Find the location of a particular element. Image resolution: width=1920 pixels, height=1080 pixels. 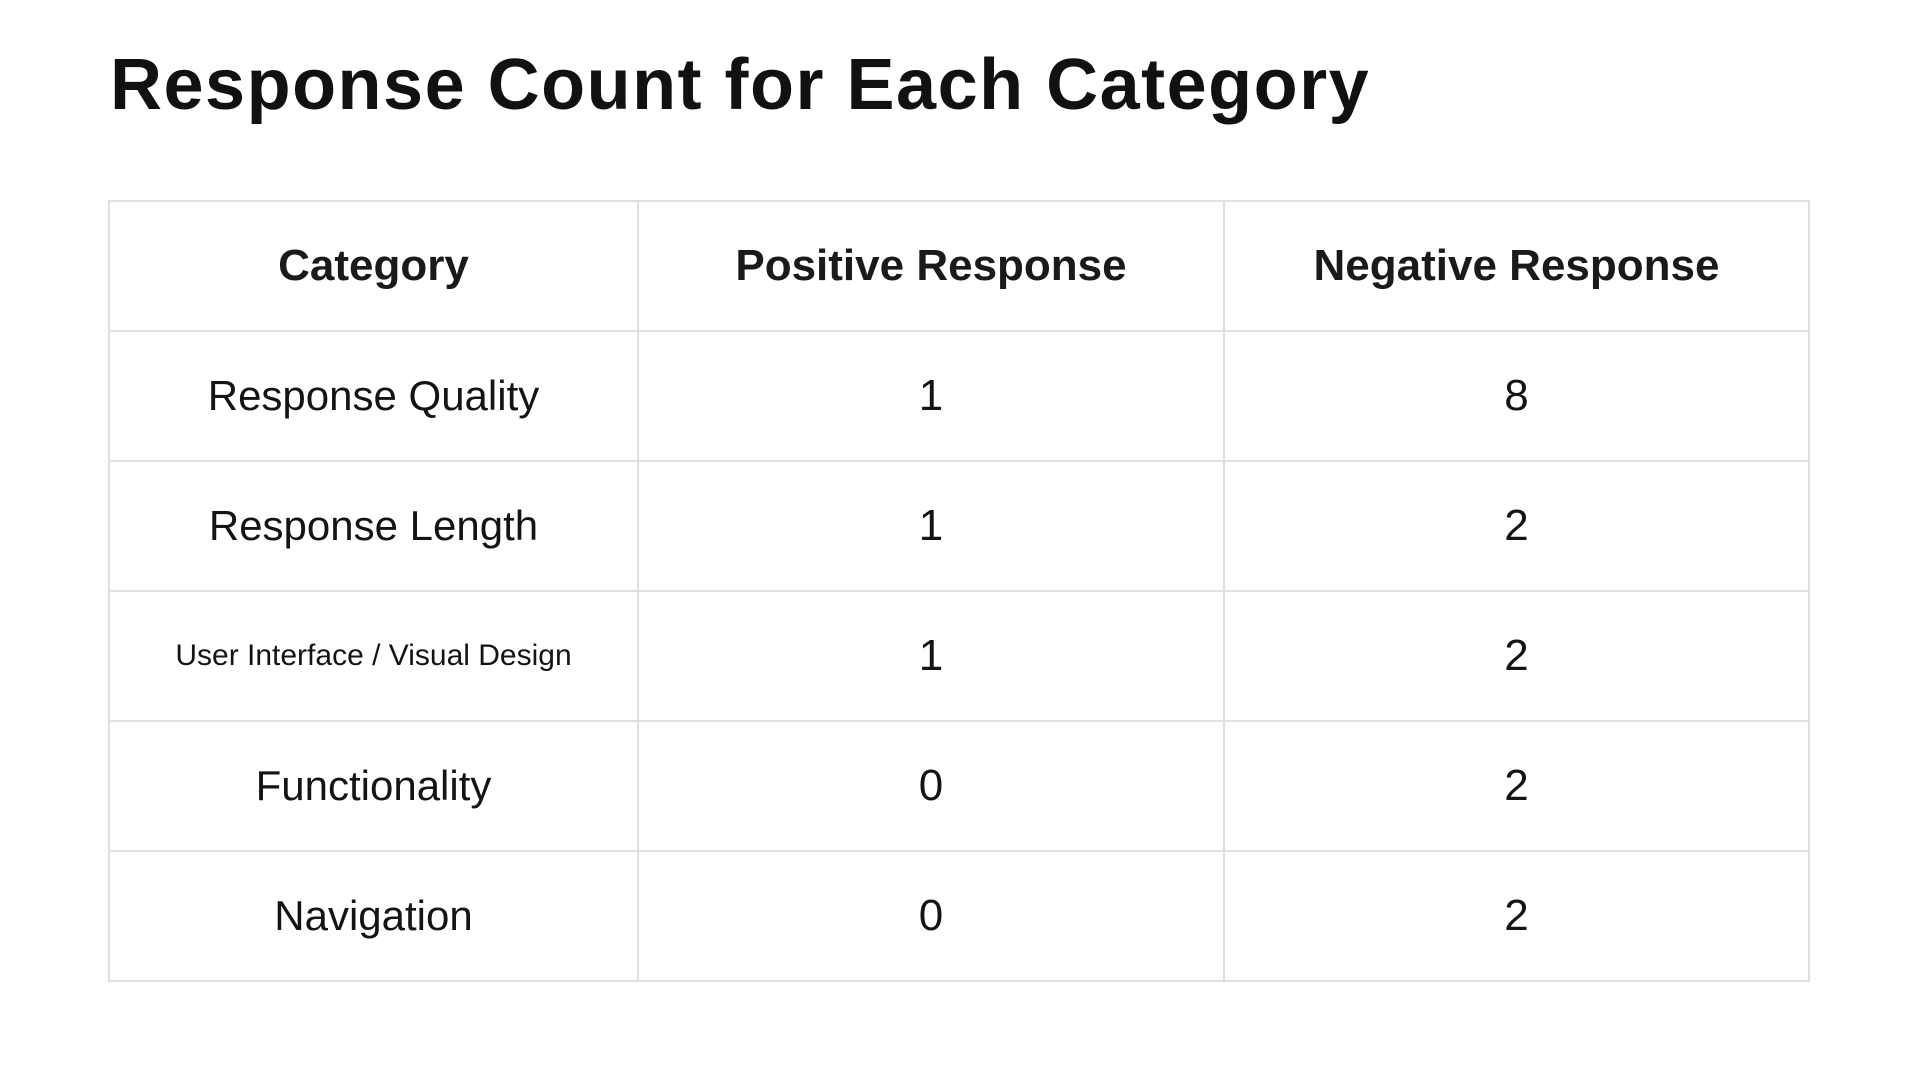

category-cell: Response Length is located at coordinates (373, 526).